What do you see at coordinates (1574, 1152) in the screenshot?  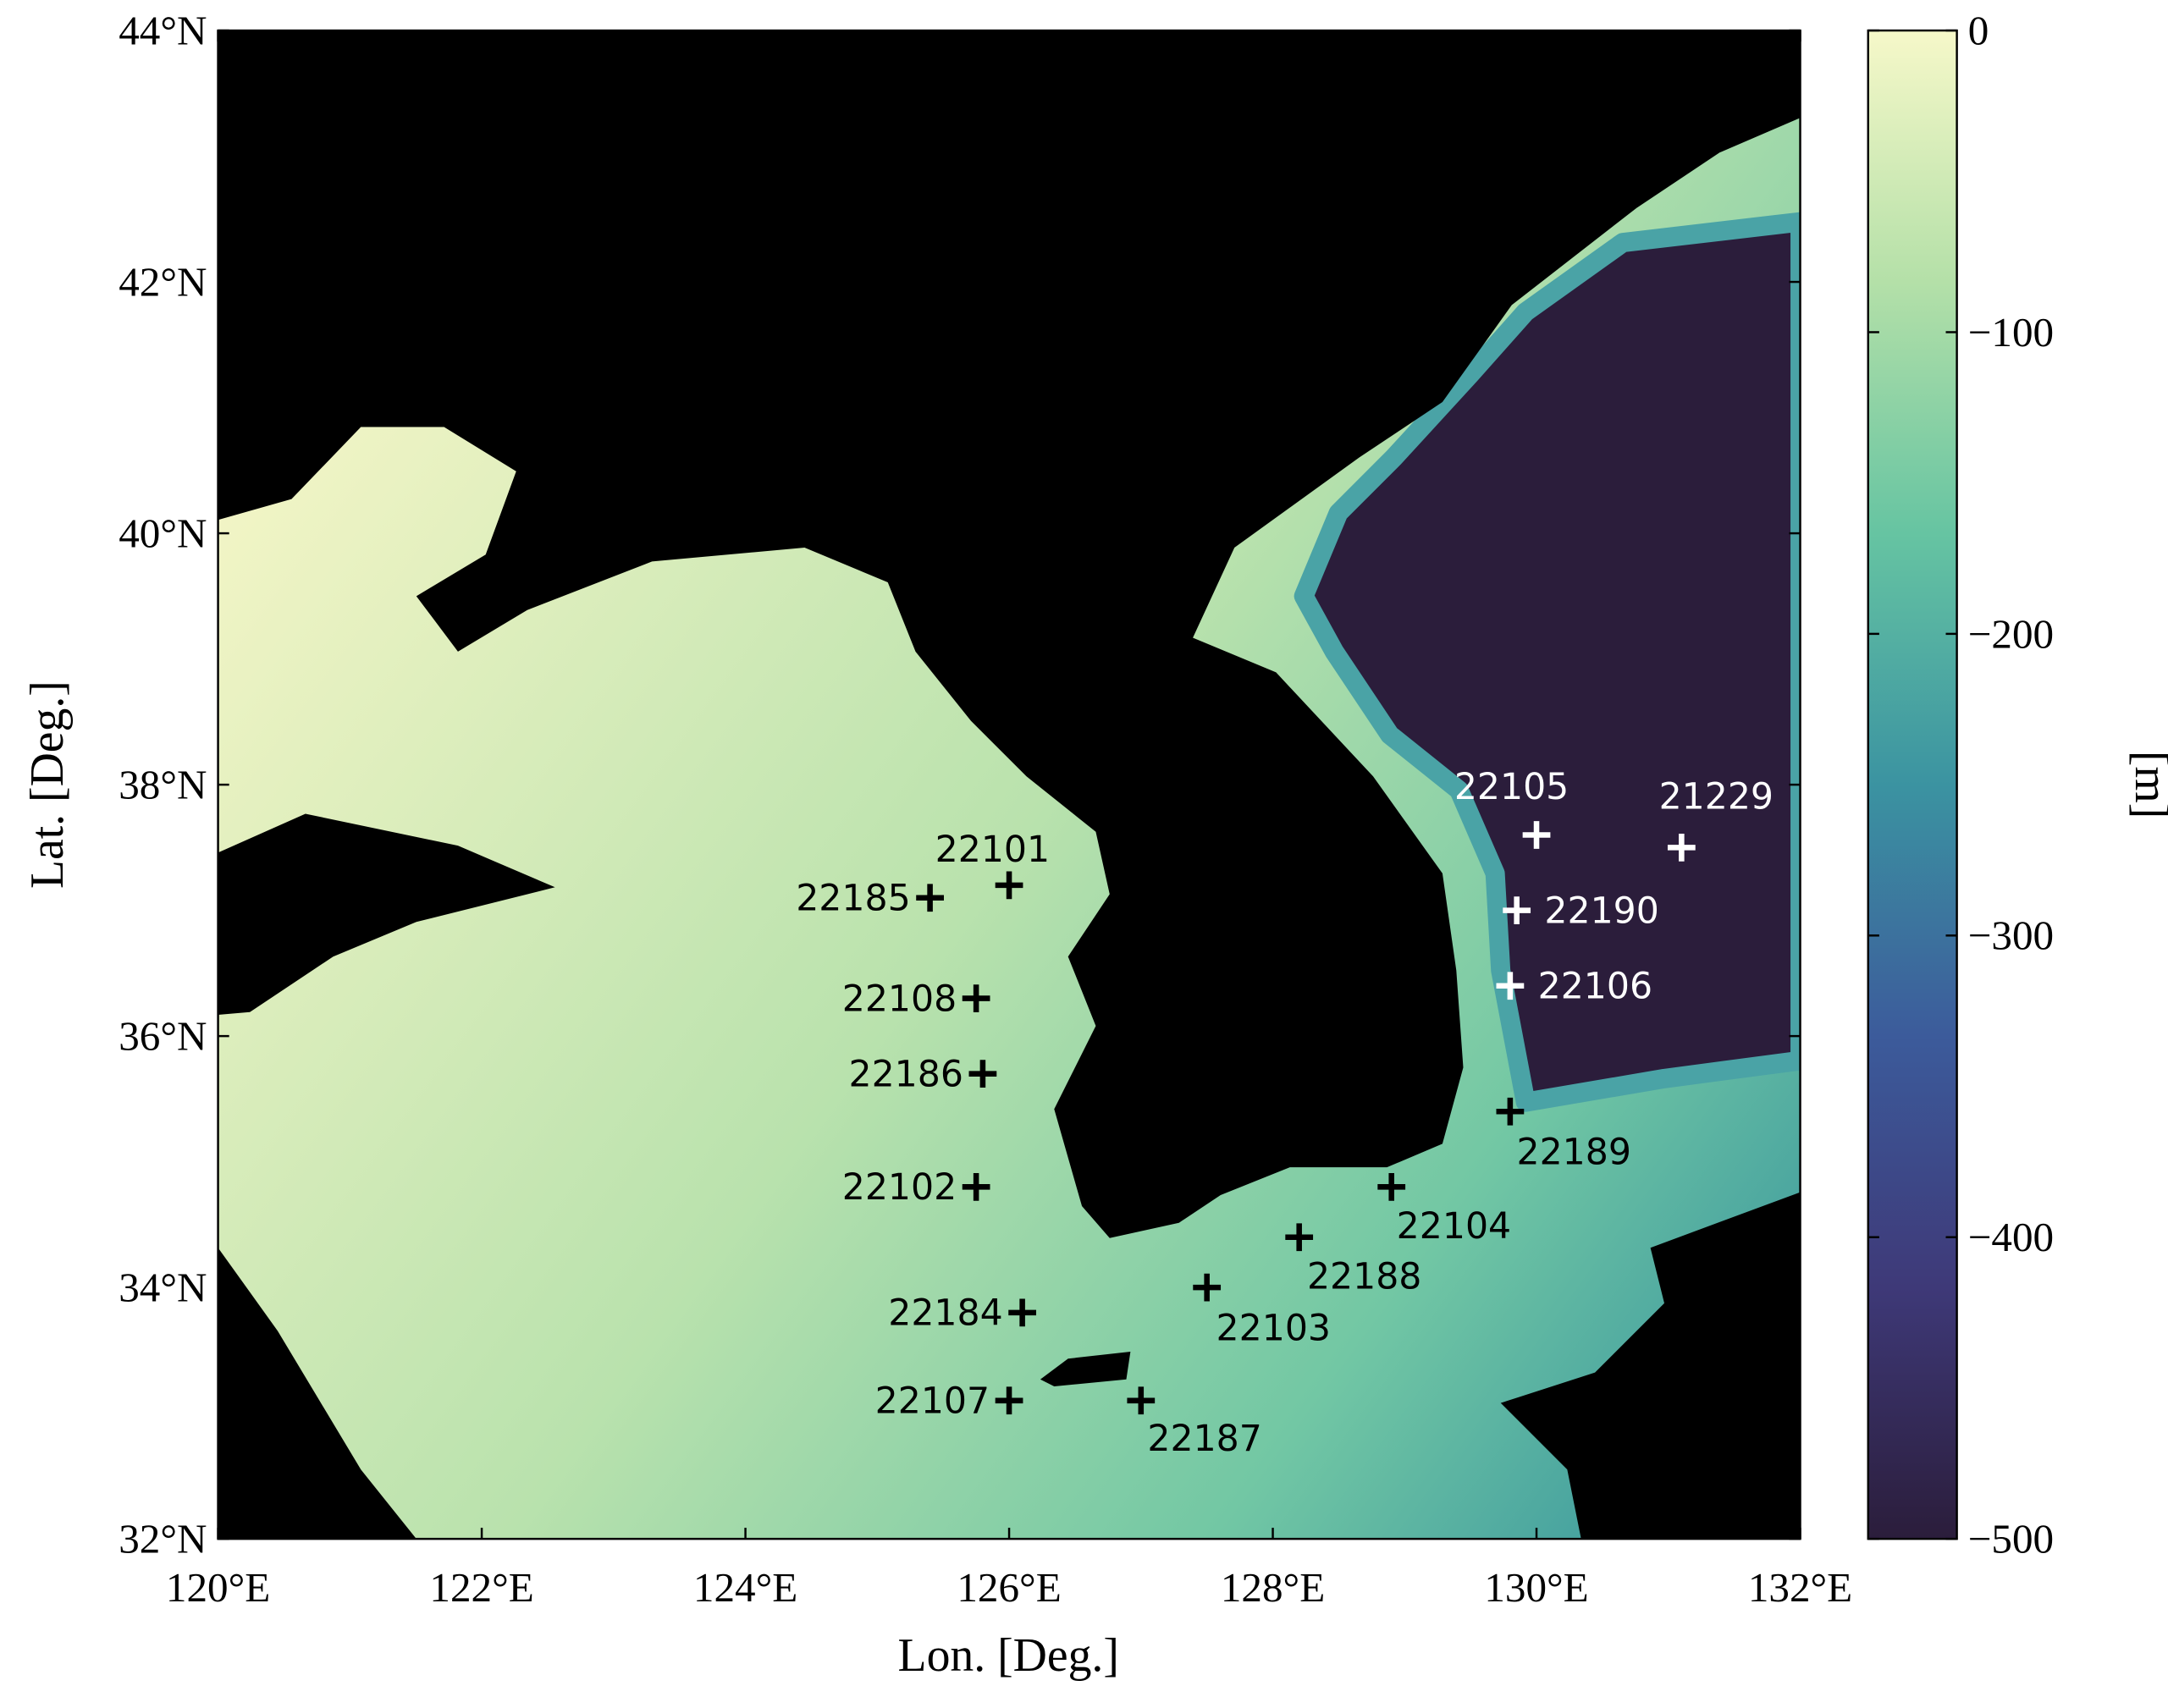 I see `station-label: 22189` at bounding box center [1574, 1152].